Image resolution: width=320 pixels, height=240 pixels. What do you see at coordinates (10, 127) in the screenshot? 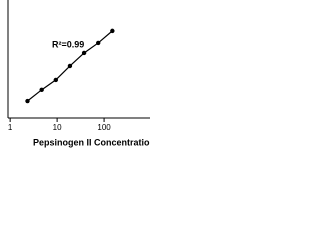
I see `x-tick-label: 1` at bounding box center [10, 127].